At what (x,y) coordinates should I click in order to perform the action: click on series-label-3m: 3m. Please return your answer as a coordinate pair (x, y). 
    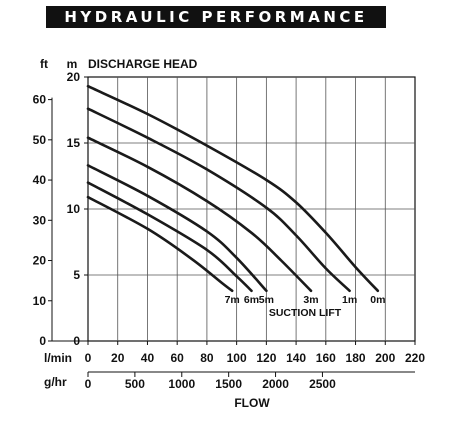
    Looking at the image, I should click on (310, 300).